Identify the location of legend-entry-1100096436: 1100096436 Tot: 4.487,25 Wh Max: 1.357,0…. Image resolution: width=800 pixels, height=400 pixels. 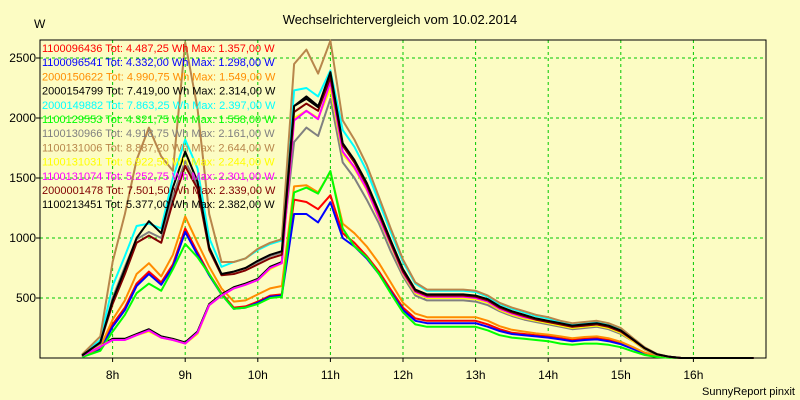
(158, 49).